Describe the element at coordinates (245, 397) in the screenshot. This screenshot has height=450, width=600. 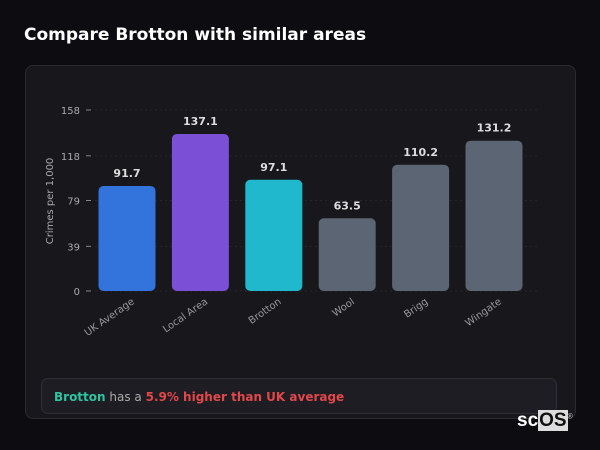
I see `note-highlight: 5.9% higher than UK average` at that location.